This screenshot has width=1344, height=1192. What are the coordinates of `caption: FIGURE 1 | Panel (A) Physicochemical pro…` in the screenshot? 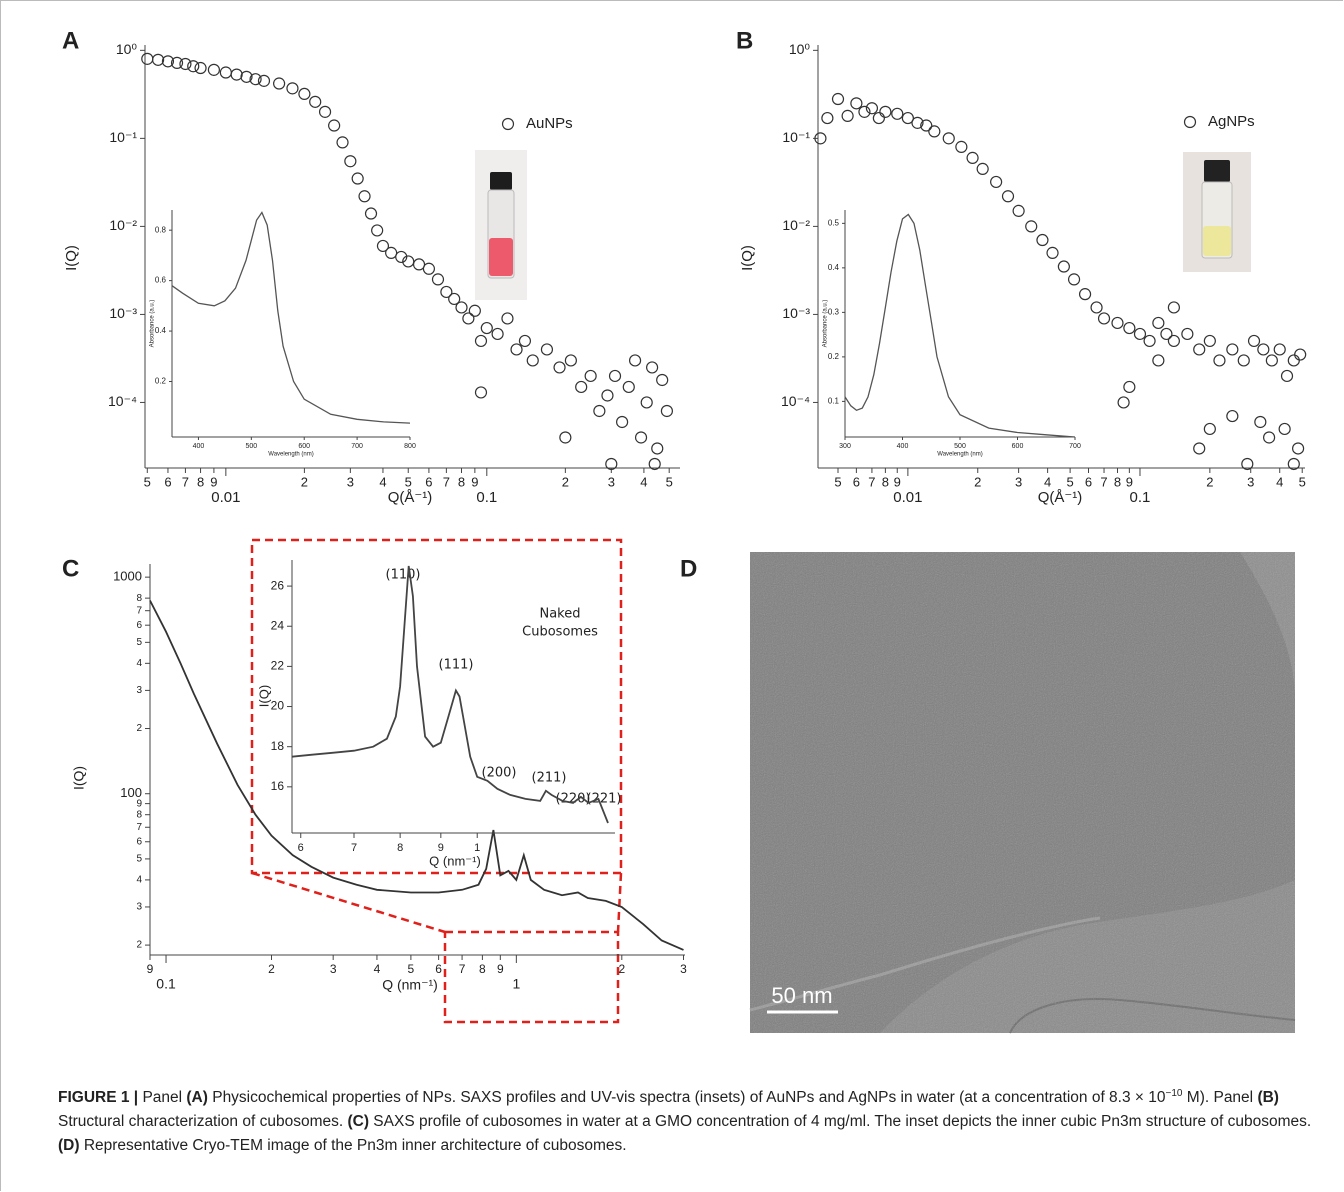 It's located at (694, 1120).